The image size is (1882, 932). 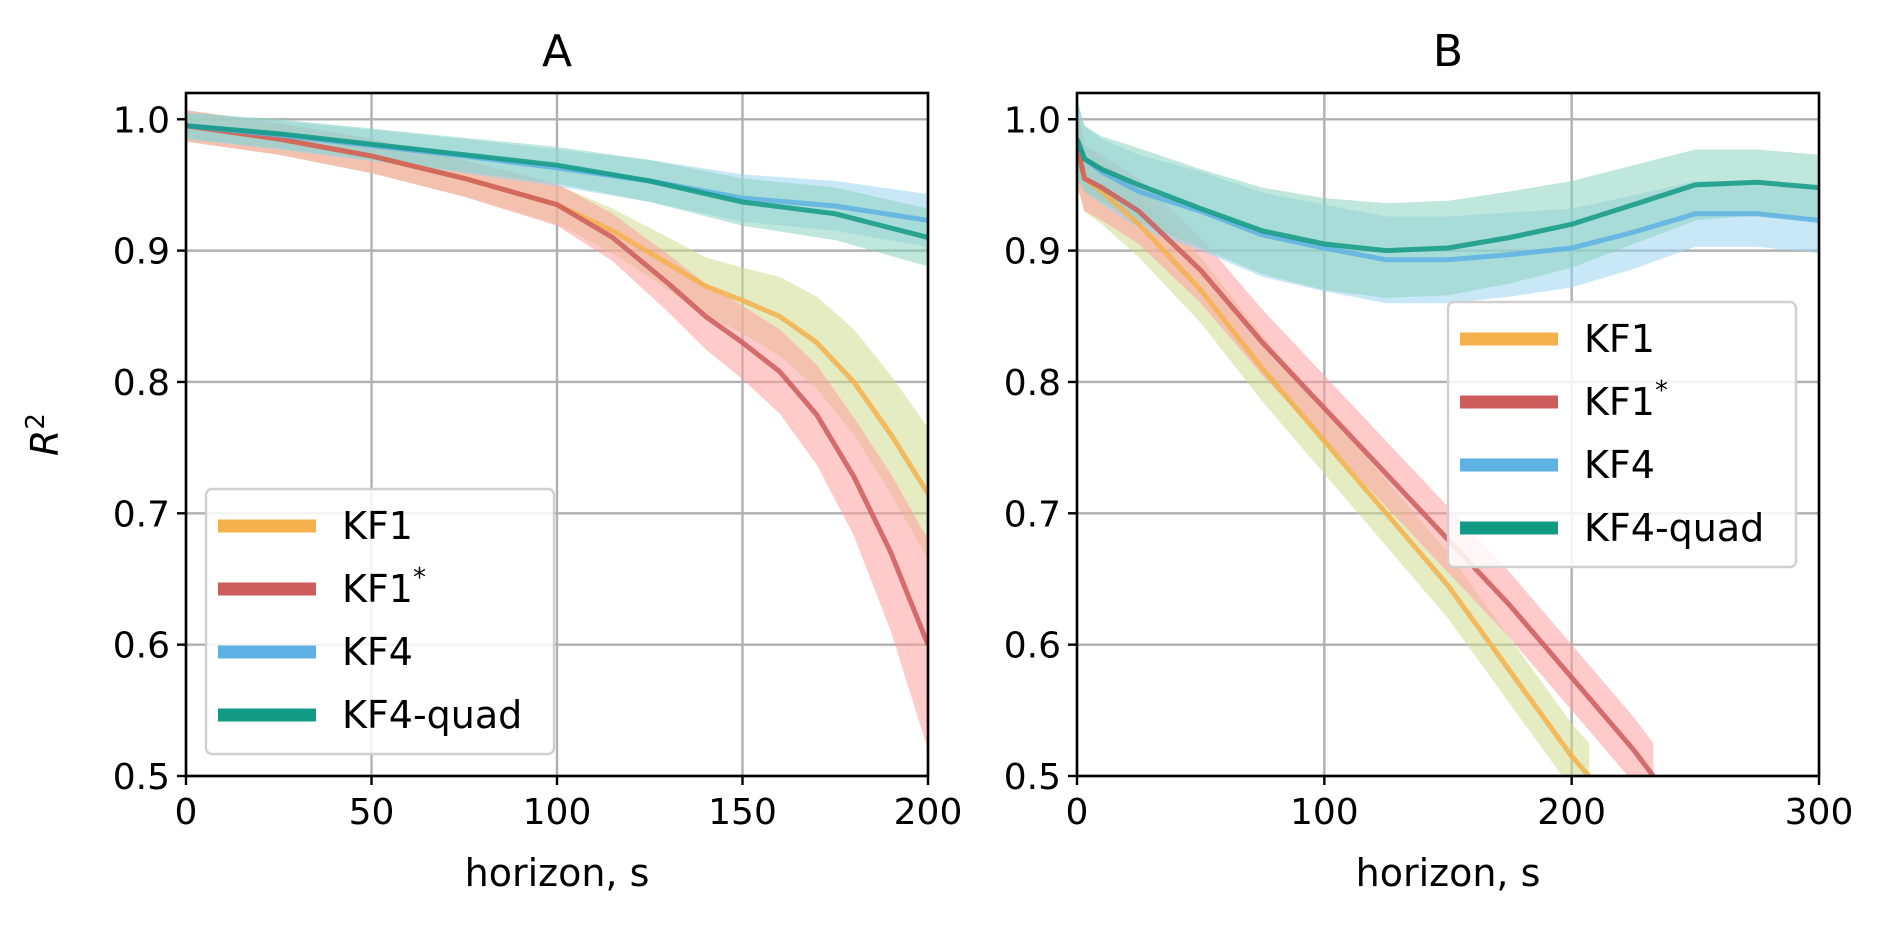 I want to click on panel-title: B, so click(x=1448, y=51).